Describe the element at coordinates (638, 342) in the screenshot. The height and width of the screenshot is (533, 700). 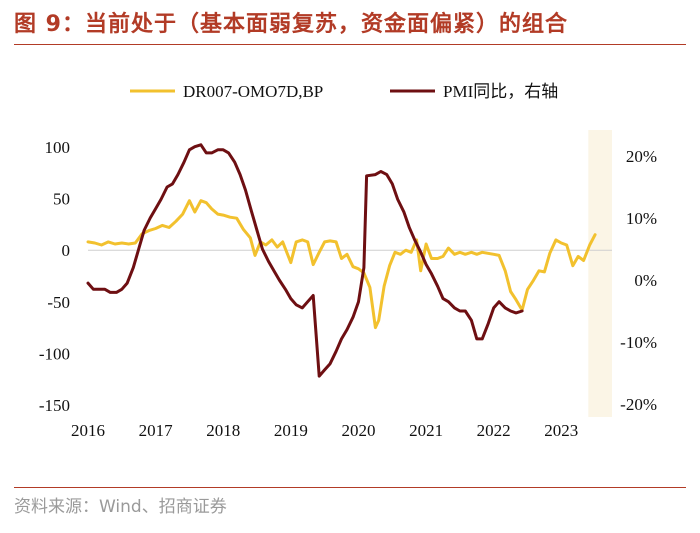
I see `right-tick-label: -10%` at that location.